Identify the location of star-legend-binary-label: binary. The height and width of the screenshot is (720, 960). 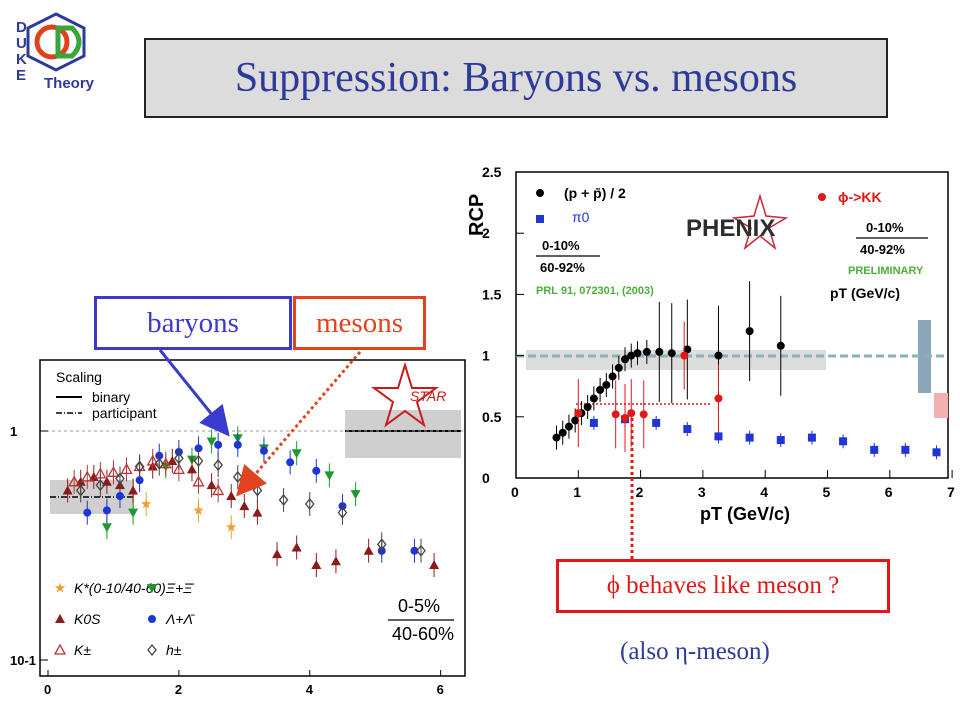
(111, 397).